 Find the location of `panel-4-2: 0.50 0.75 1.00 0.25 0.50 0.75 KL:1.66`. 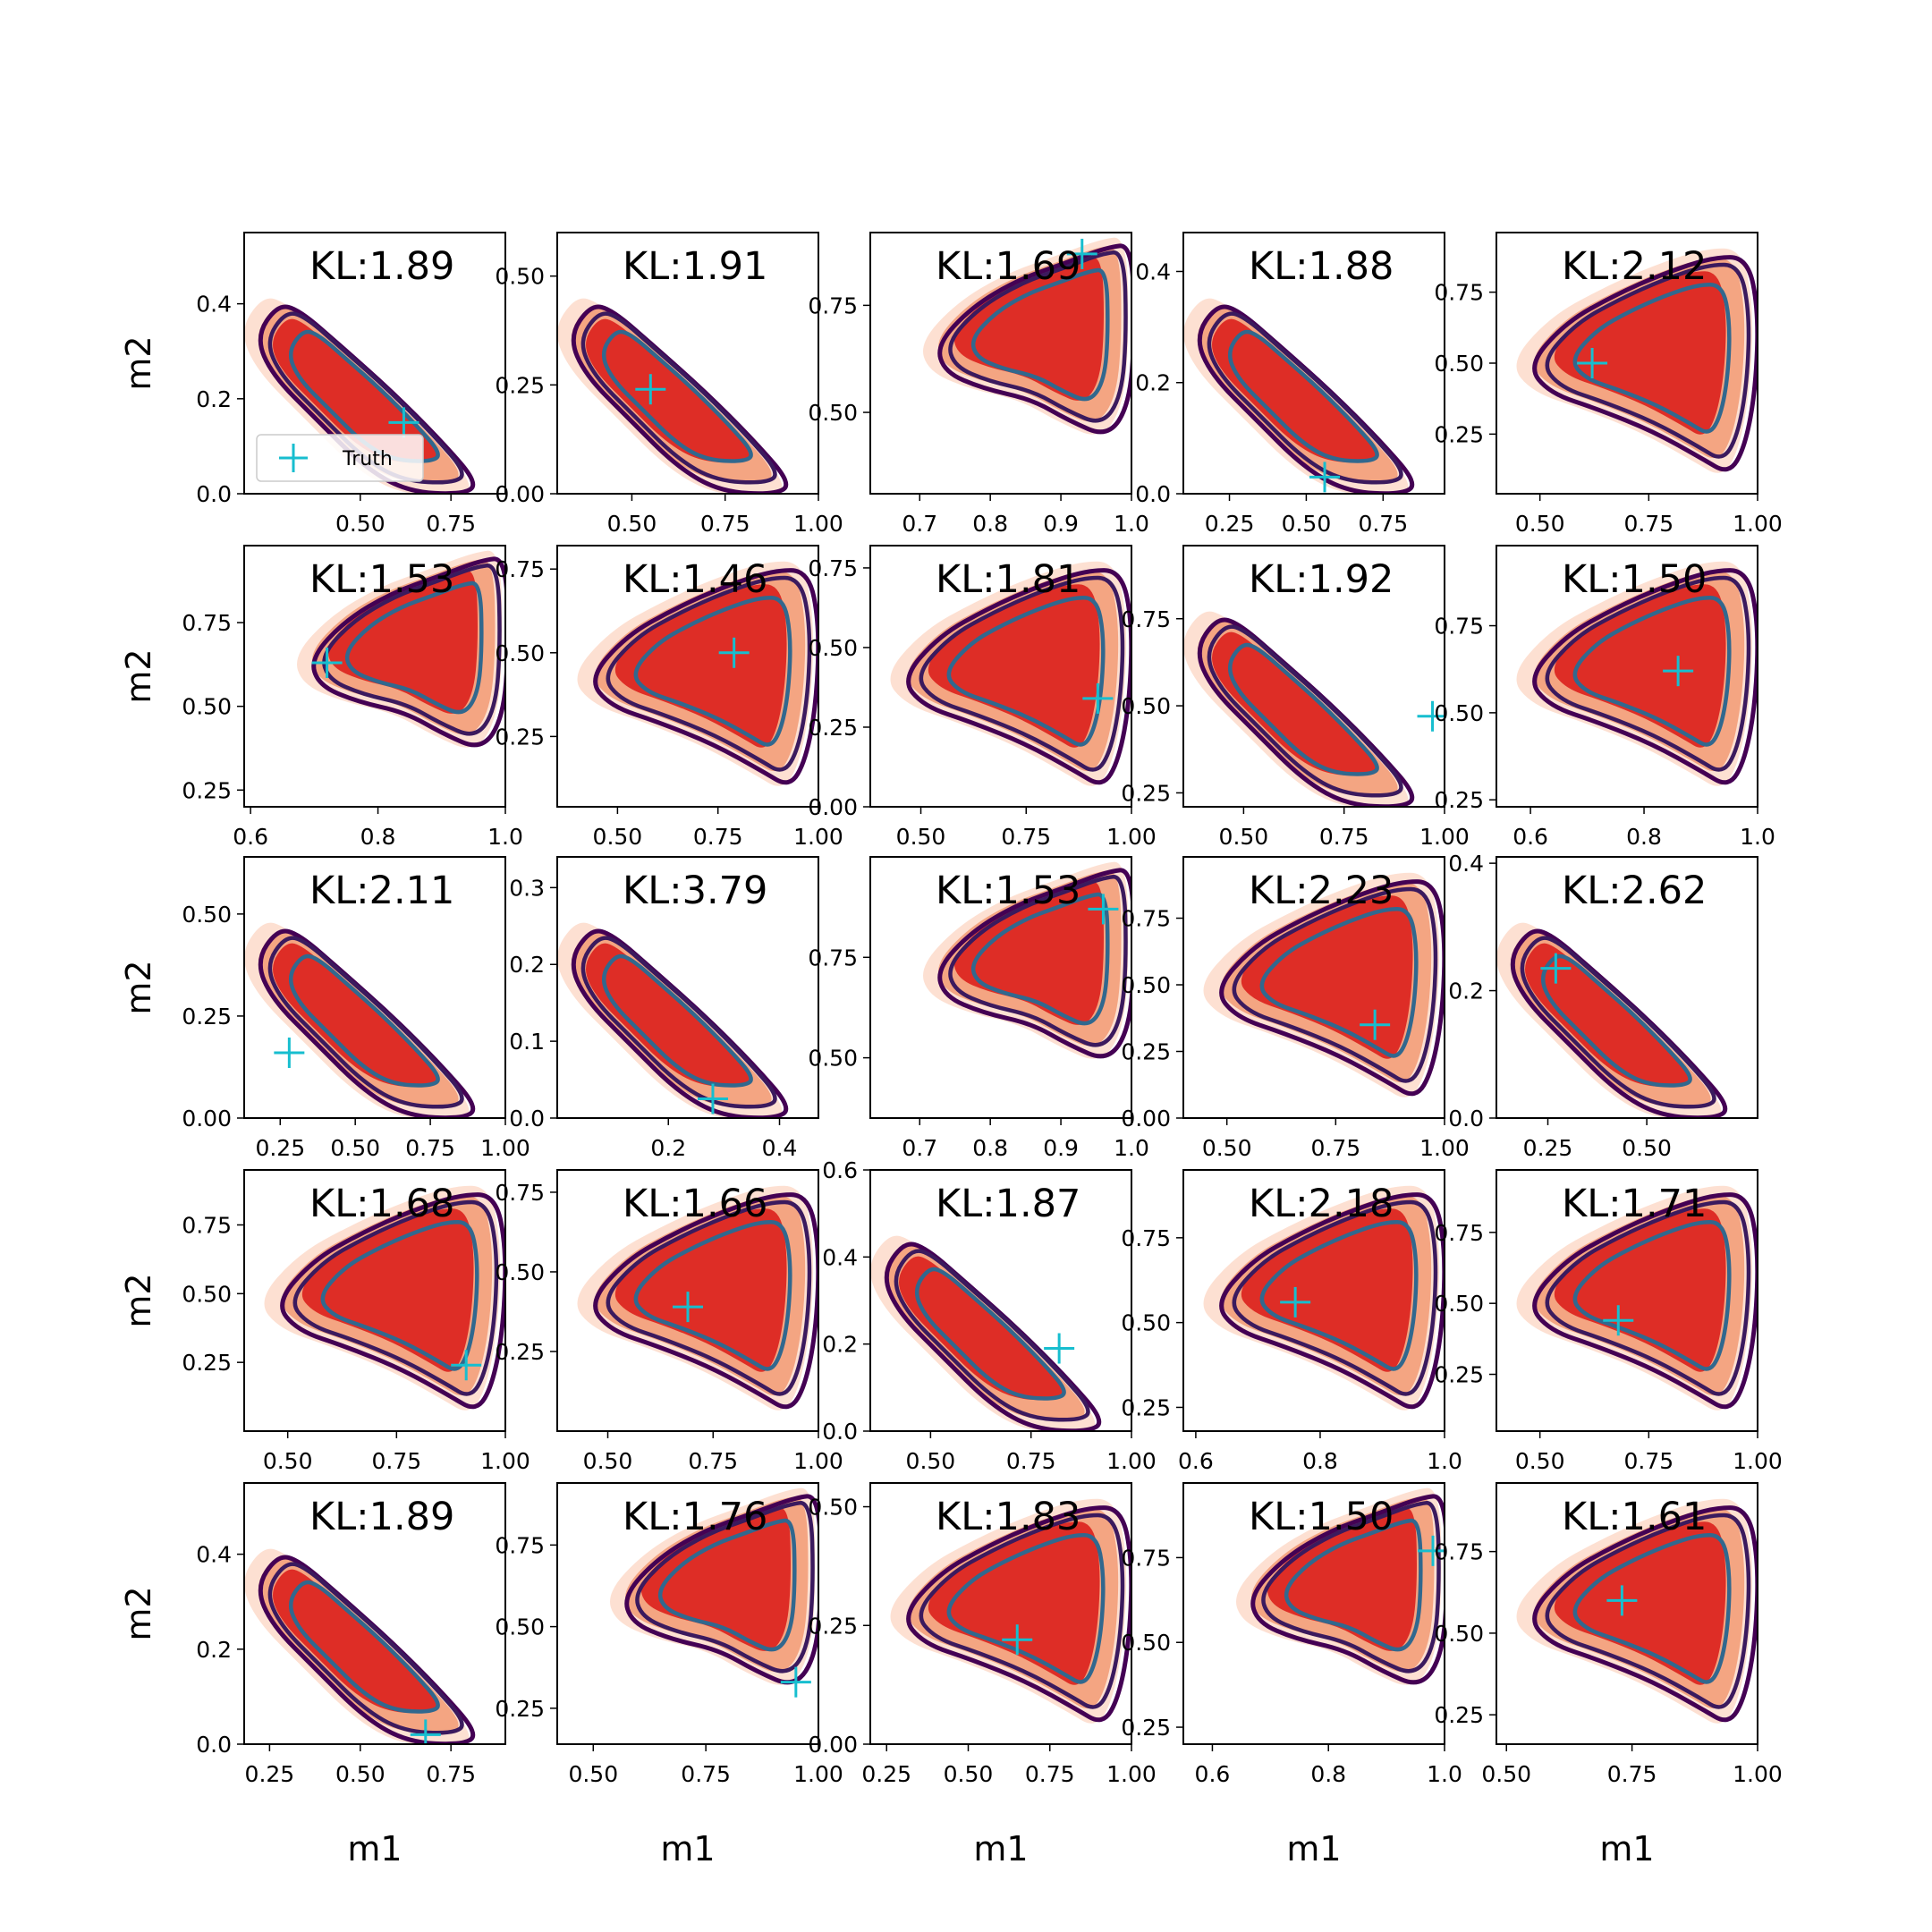

panel-4-2: 0.50 0.75 1.00 0.25 0.50 0.75 KL:1.66 is located at coordinates (669, 1321).